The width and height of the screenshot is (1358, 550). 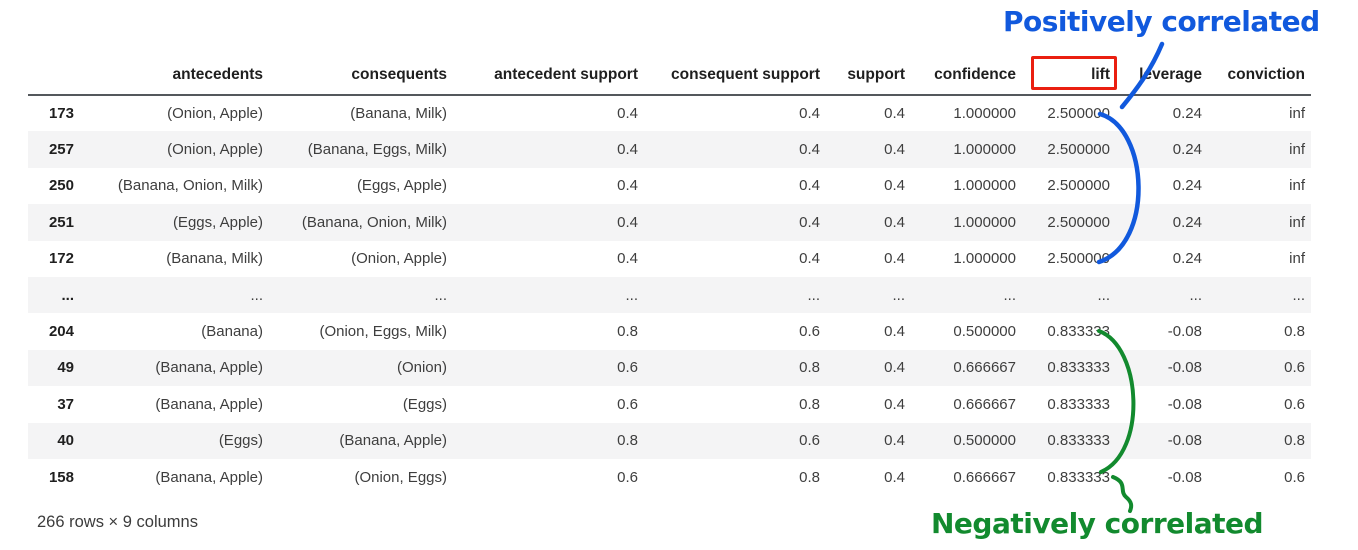 What do you see at coordinates (735, 77) in the screenshot?
I see `header-consequent-support: consequent support` at bounding box center [735, 77].